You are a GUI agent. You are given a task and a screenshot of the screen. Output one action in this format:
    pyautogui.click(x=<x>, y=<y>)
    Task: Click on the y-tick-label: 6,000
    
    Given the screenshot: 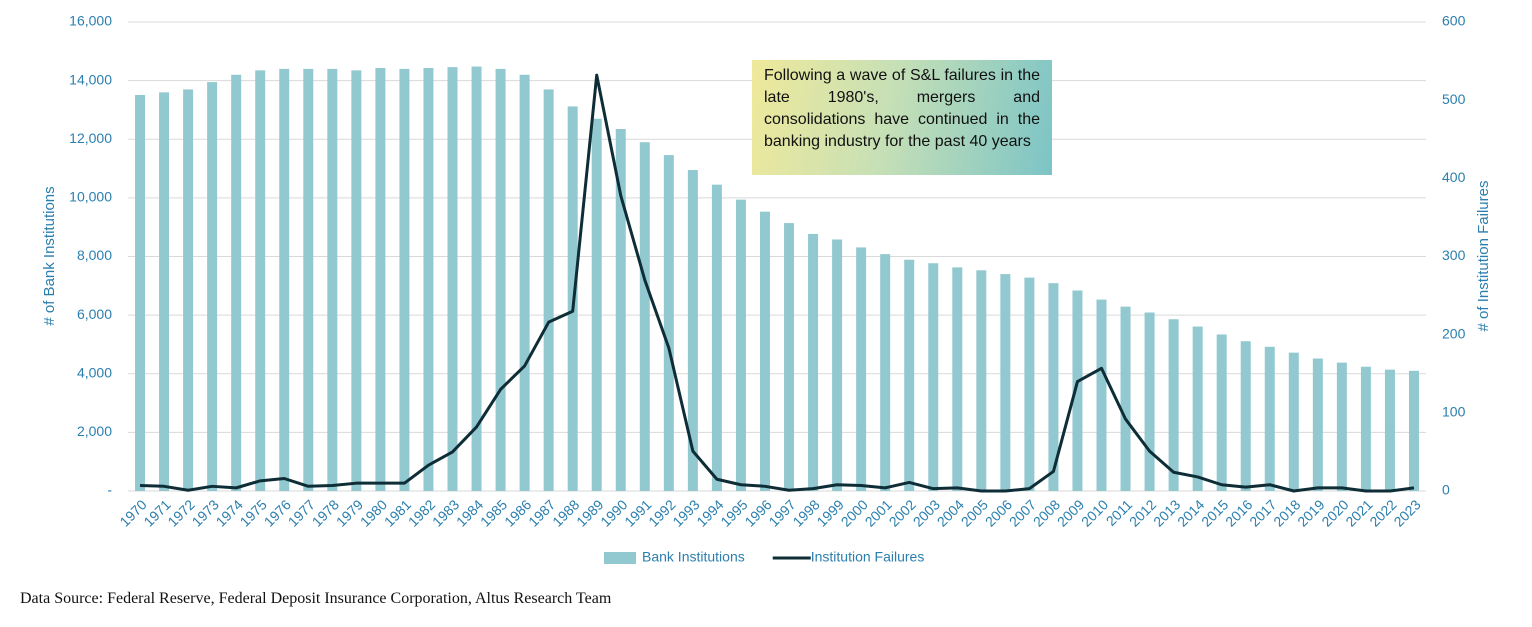 What is the action you would take?
    pyautogui.click(x=94, y=314)
    